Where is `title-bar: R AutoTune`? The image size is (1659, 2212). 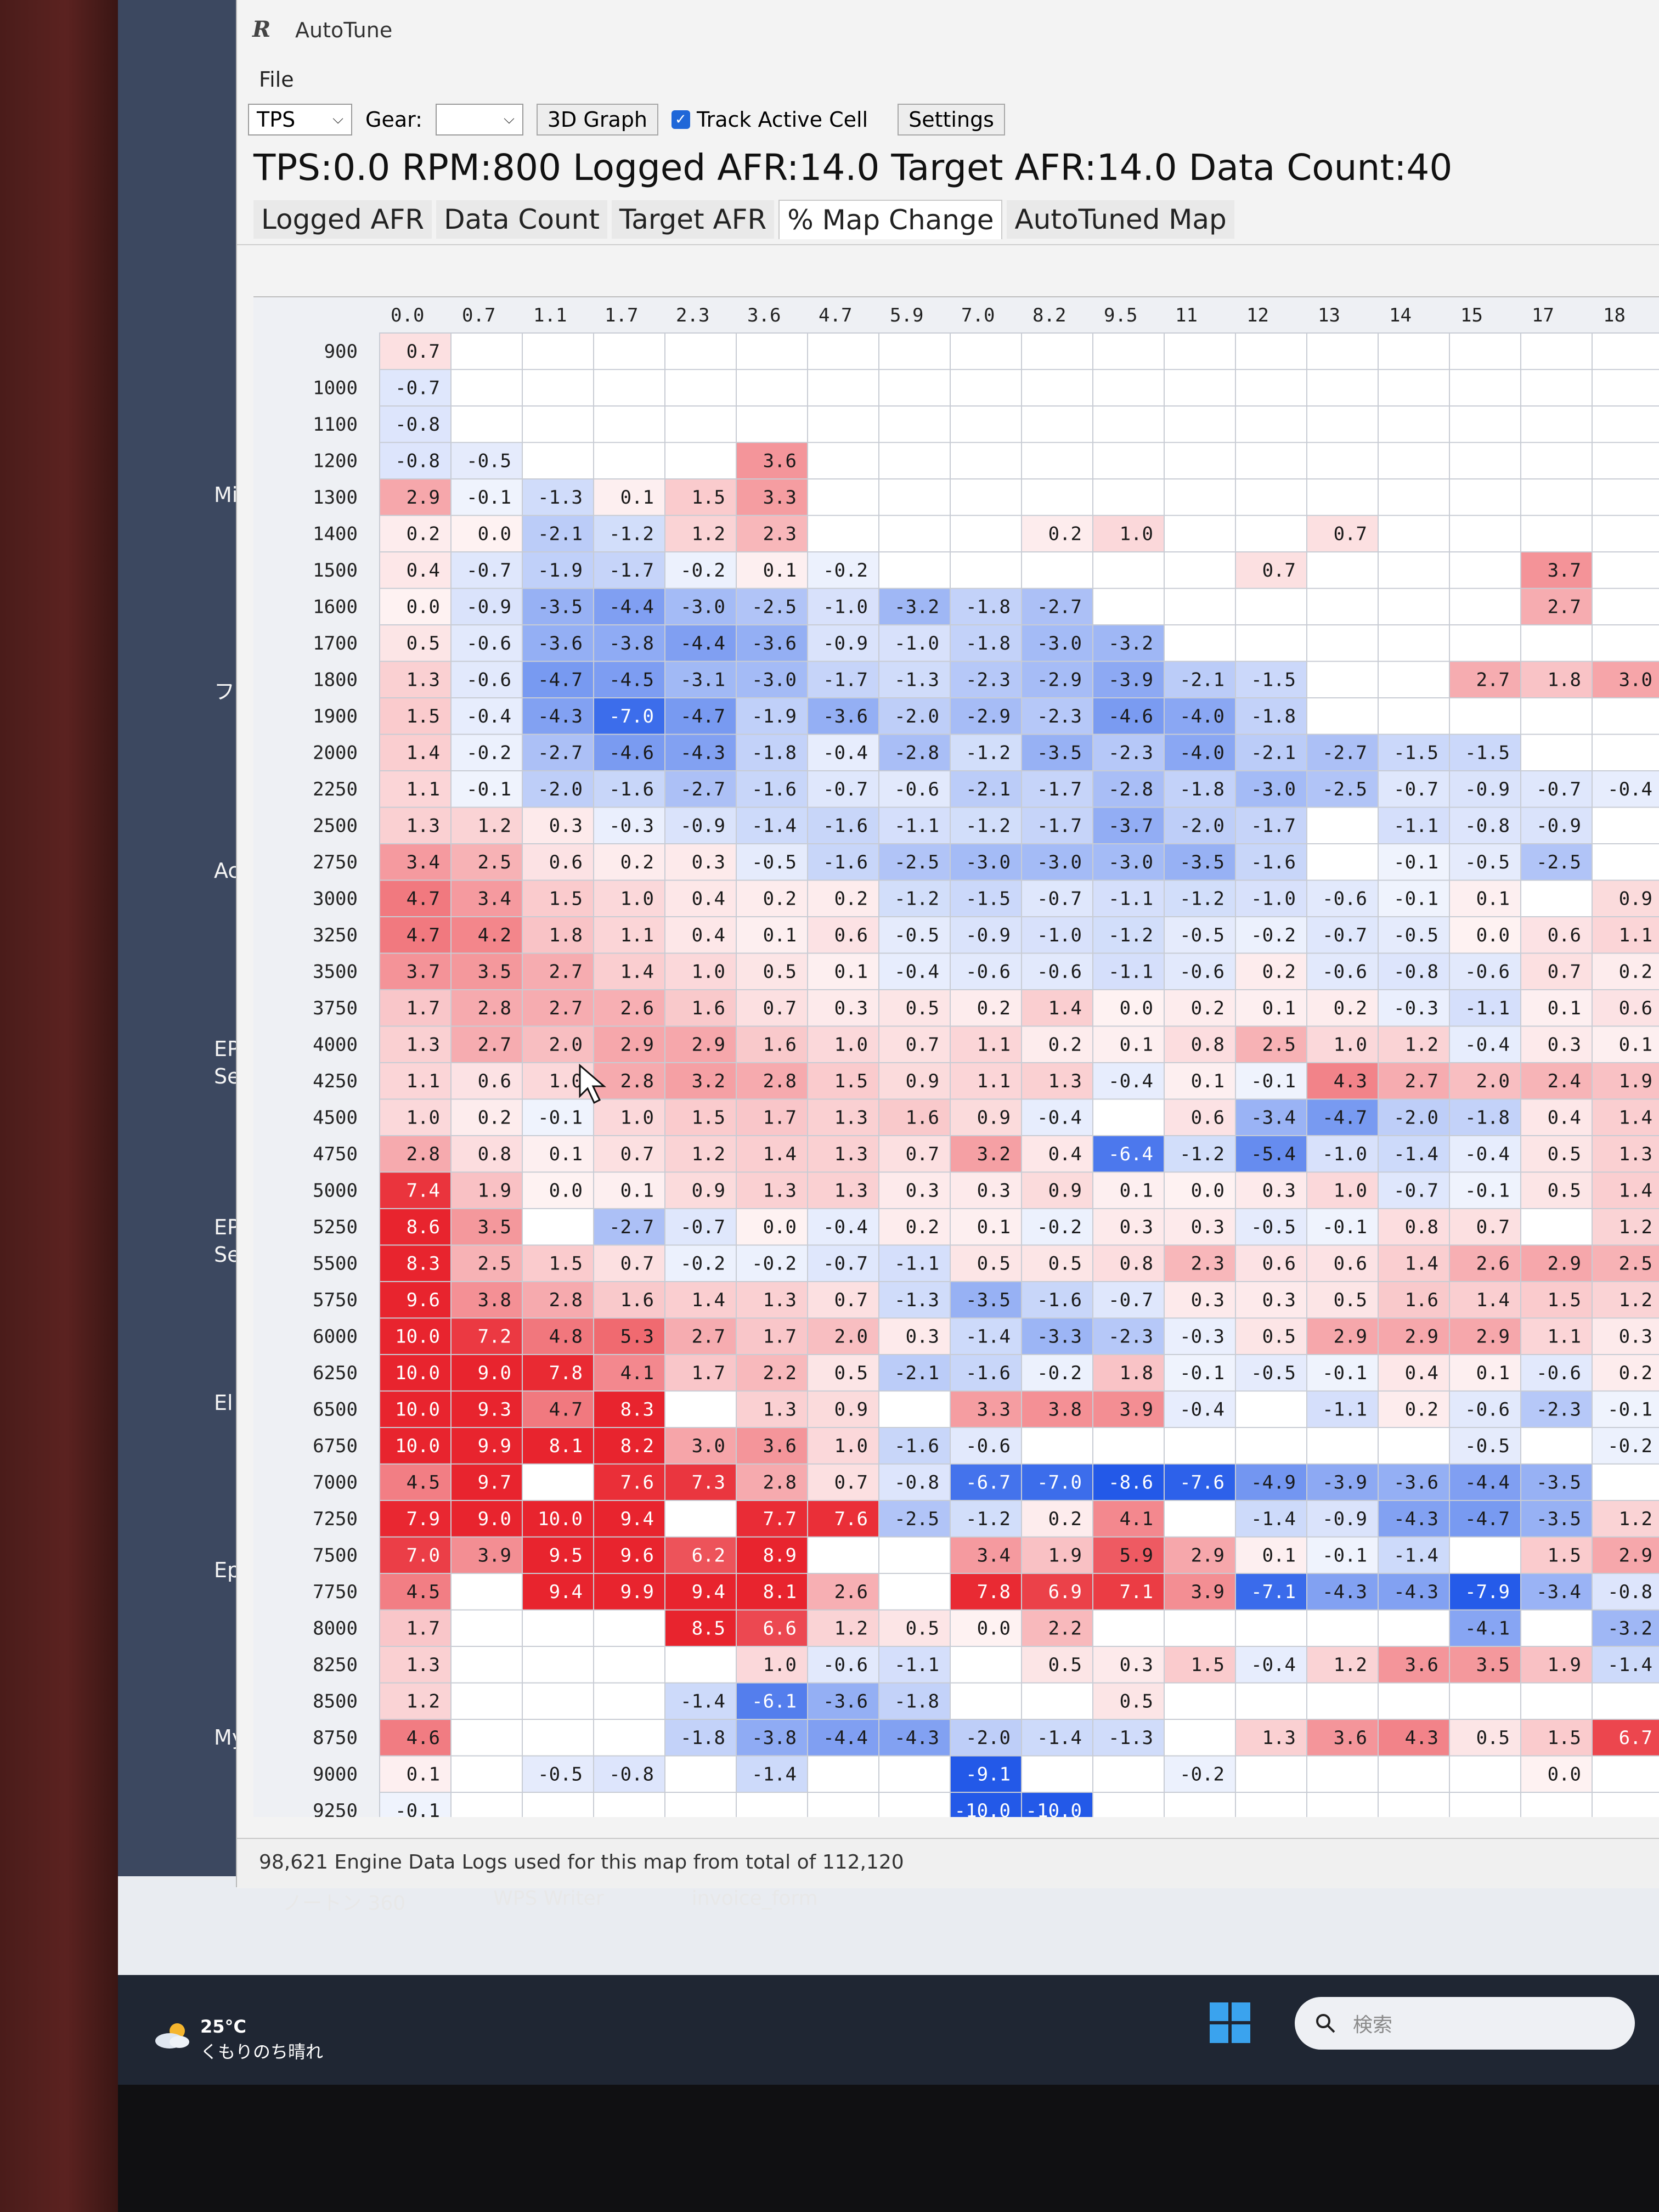 title-bar: R AutoTune is located at coordinates (948, 30).